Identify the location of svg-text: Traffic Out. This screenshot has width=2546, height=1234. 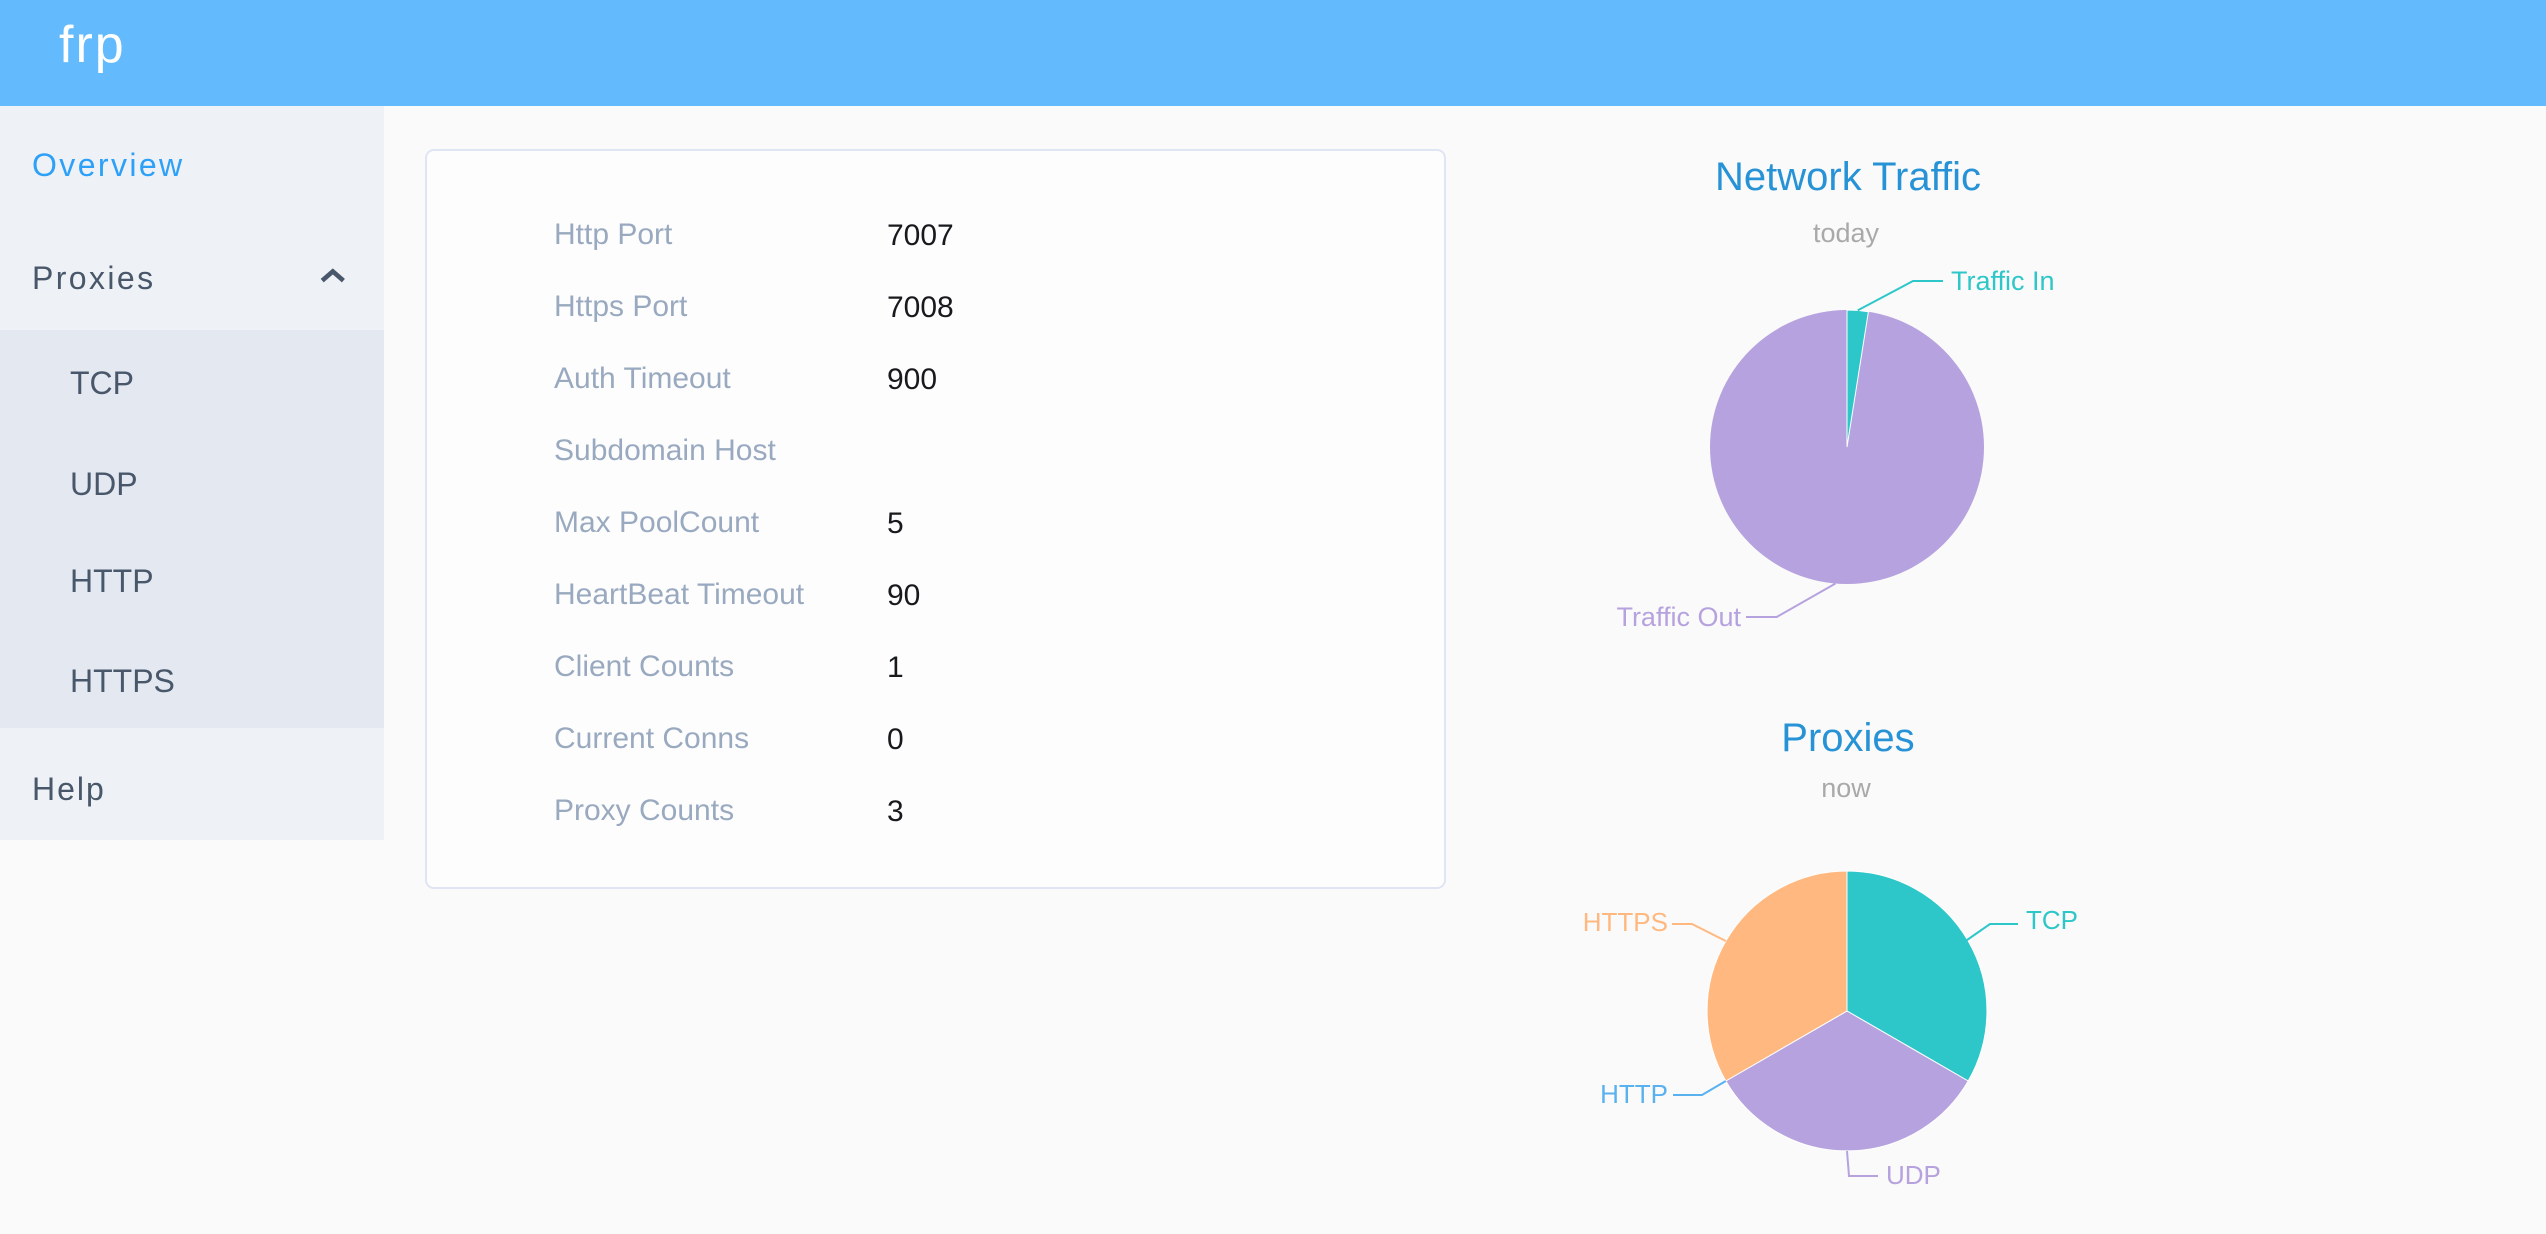
(1678, 617).